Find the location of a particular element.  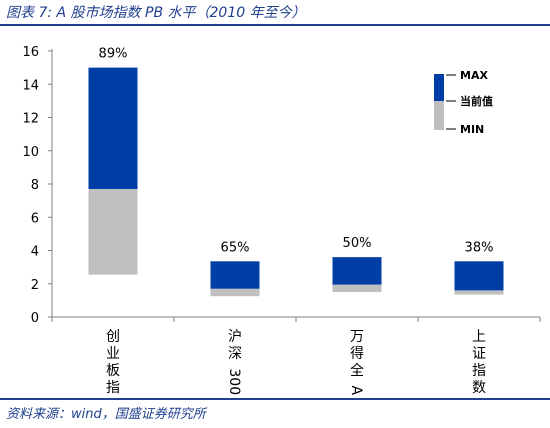

percentile-label: 65% is located at coordinates (235, 247).